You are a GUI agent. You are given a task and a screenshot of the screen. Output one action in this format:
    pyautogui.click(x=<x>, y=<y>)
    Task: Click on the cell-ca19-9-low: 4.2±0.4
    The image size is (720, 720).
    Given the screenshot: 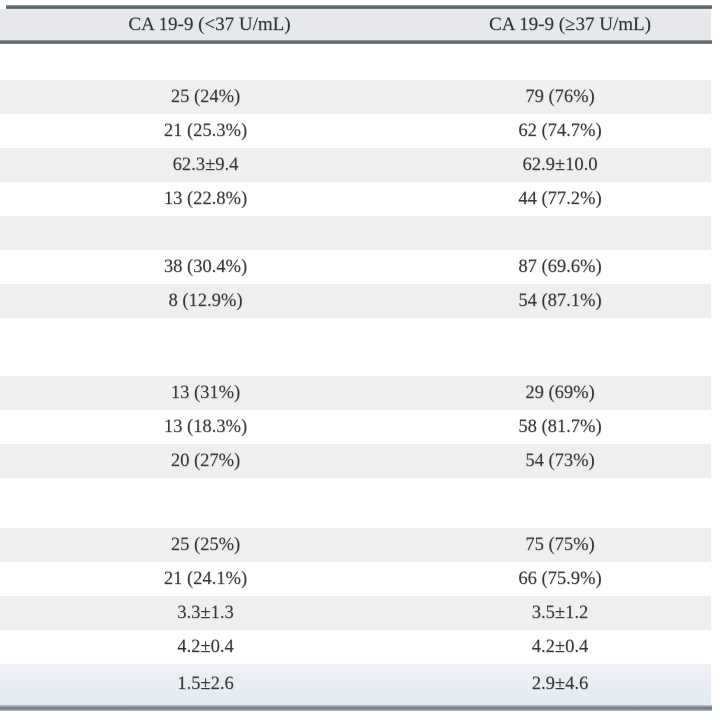 What is the action you would take?
    pyautogui.click(x=205, y=646)
    